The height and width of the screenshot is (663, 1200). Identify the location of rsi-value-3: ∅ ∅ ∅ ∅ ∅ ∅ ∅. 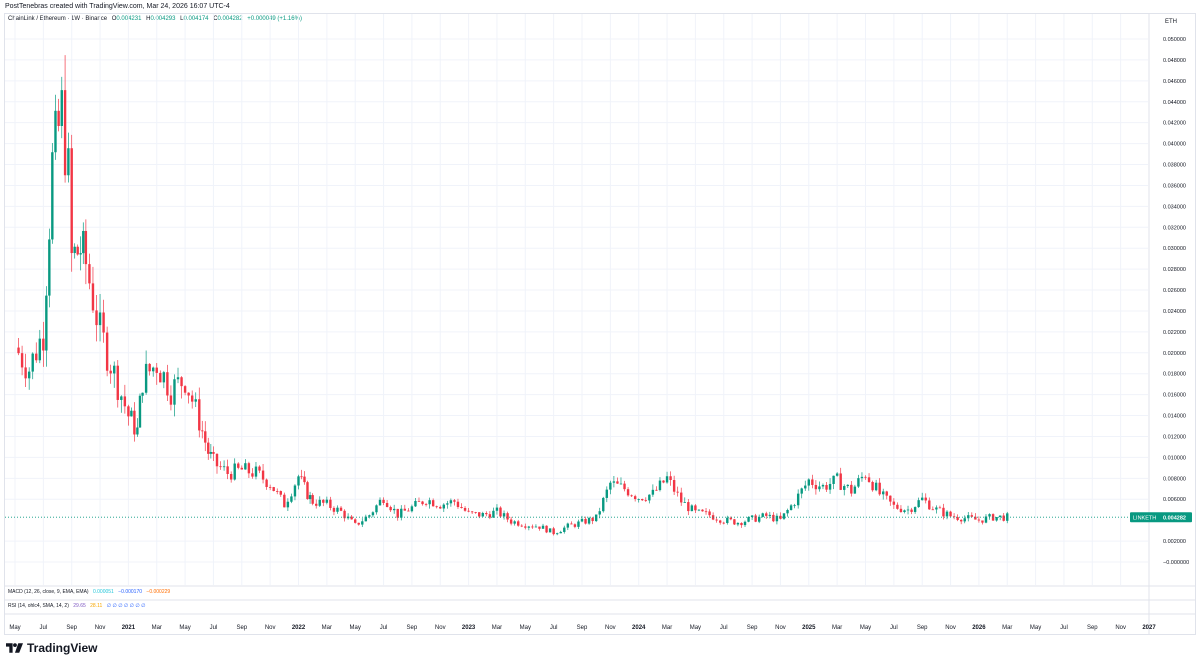
(126, 606).